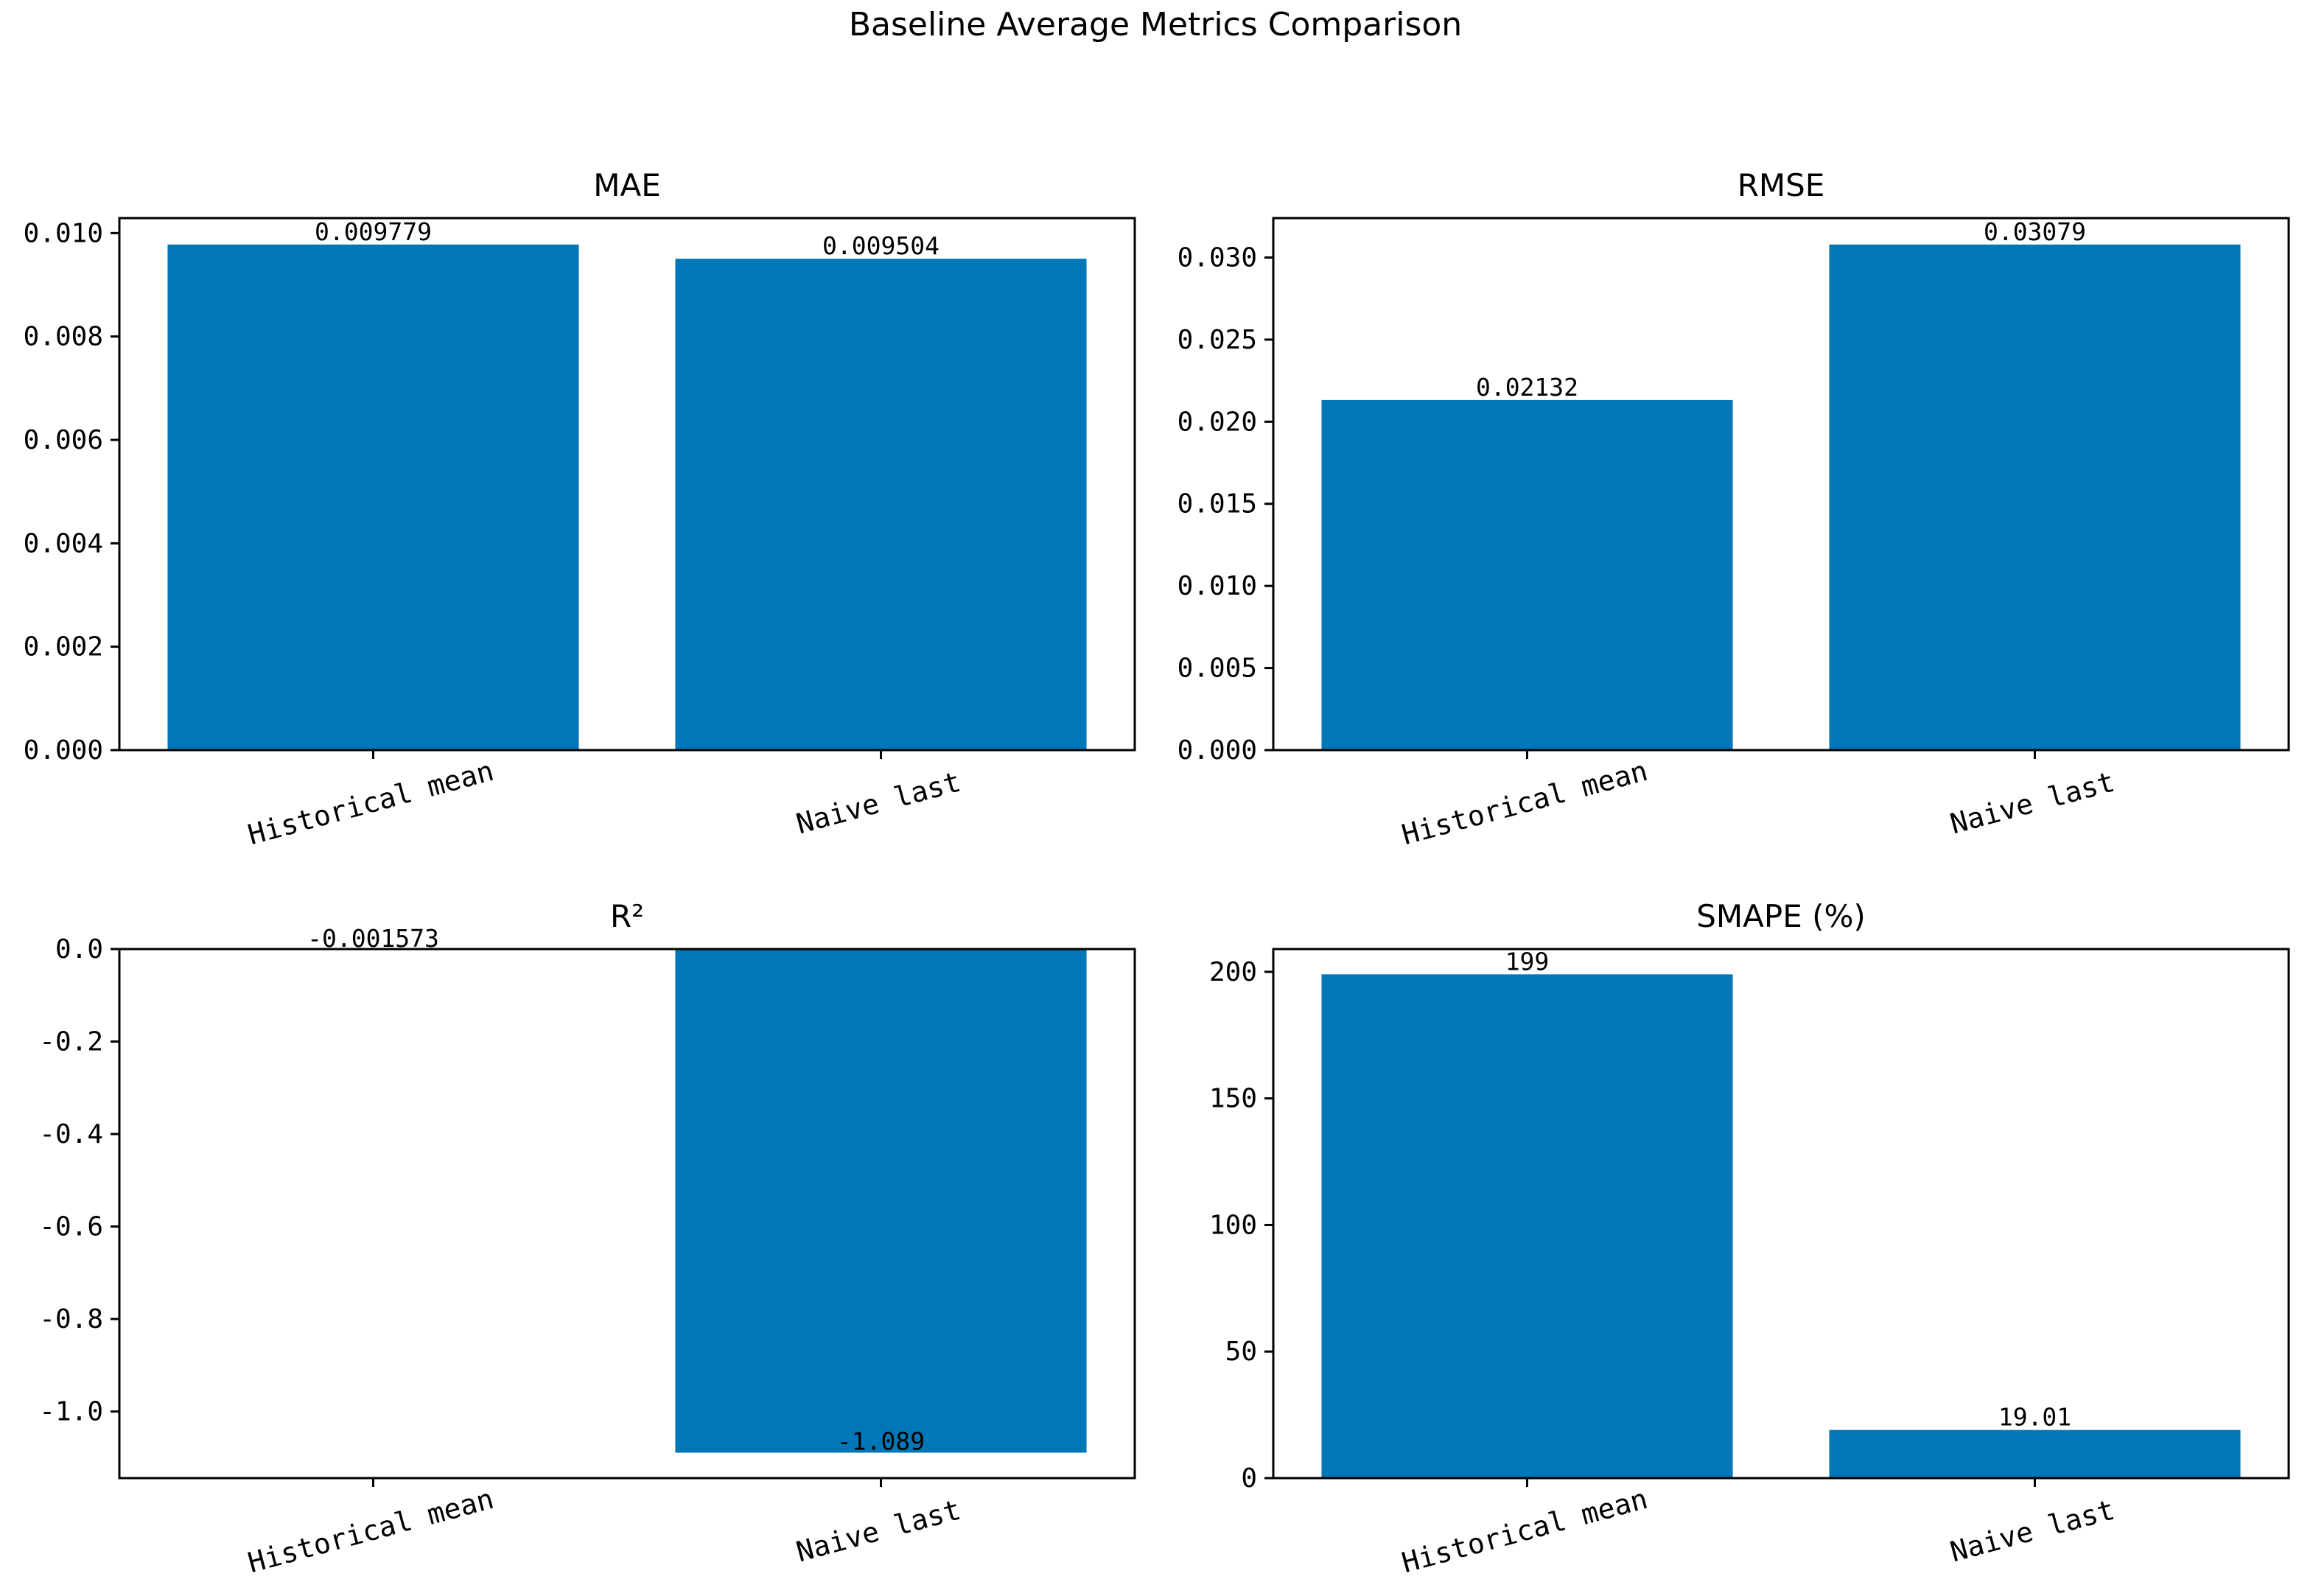  Describe the element at coordinates (373, 231) in the screenshot. I see `data-label-0-0: 0.009779` at that location.